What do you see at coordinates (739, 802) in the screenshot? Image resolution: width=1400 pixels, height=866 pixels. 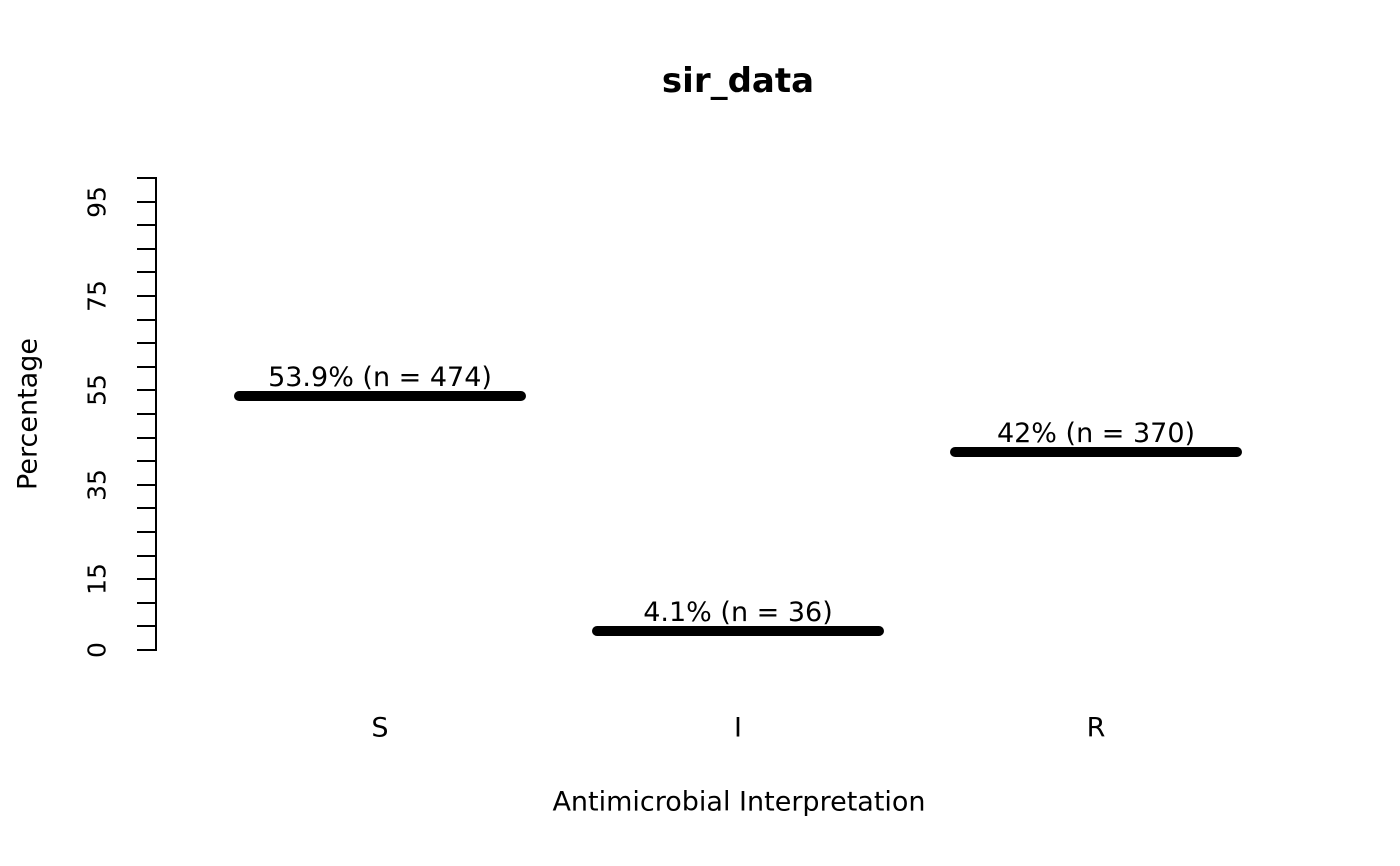 I see `x-axis-label: Antimicrobial Interpretation` at bounding box center [739, 802].